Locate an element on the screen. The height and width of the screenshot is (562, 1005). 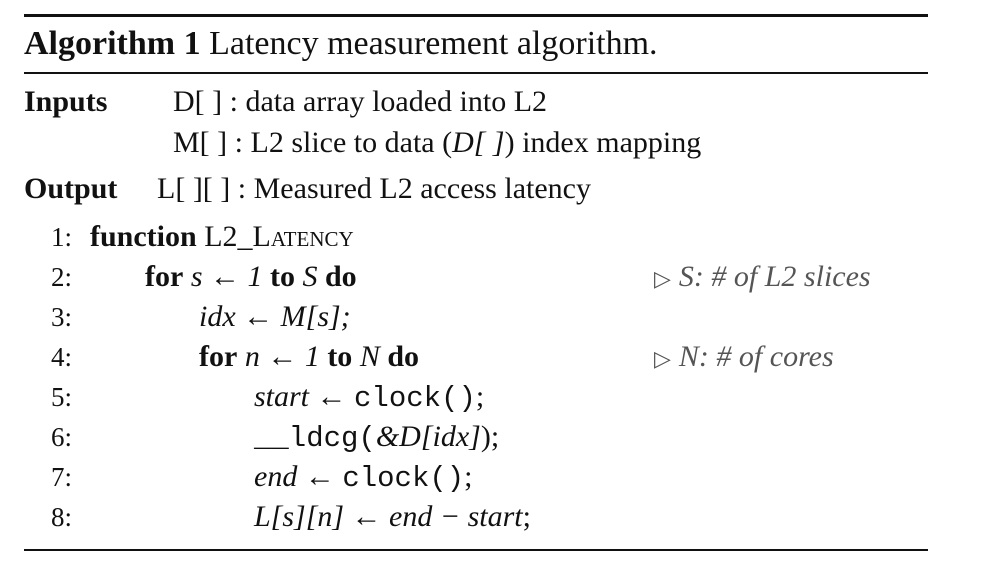
assignment: end ← is located at coordinates (294, 476).